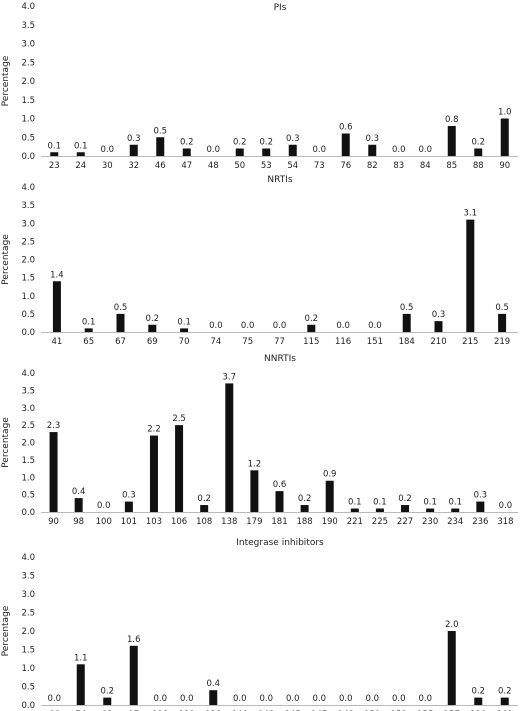 Image resolution: width=520 pixels, height=711 pixels. What do you see at coordinates (455, 522) in the screenshot?
I see `x-tick-label: 234` at bounding box center [455, 522].